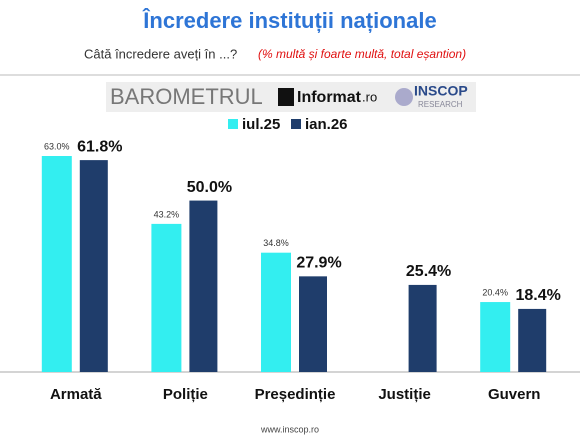 This screenshot has height=440, width=580. I want to click on legend-label: iul.25, so click(261, 124).